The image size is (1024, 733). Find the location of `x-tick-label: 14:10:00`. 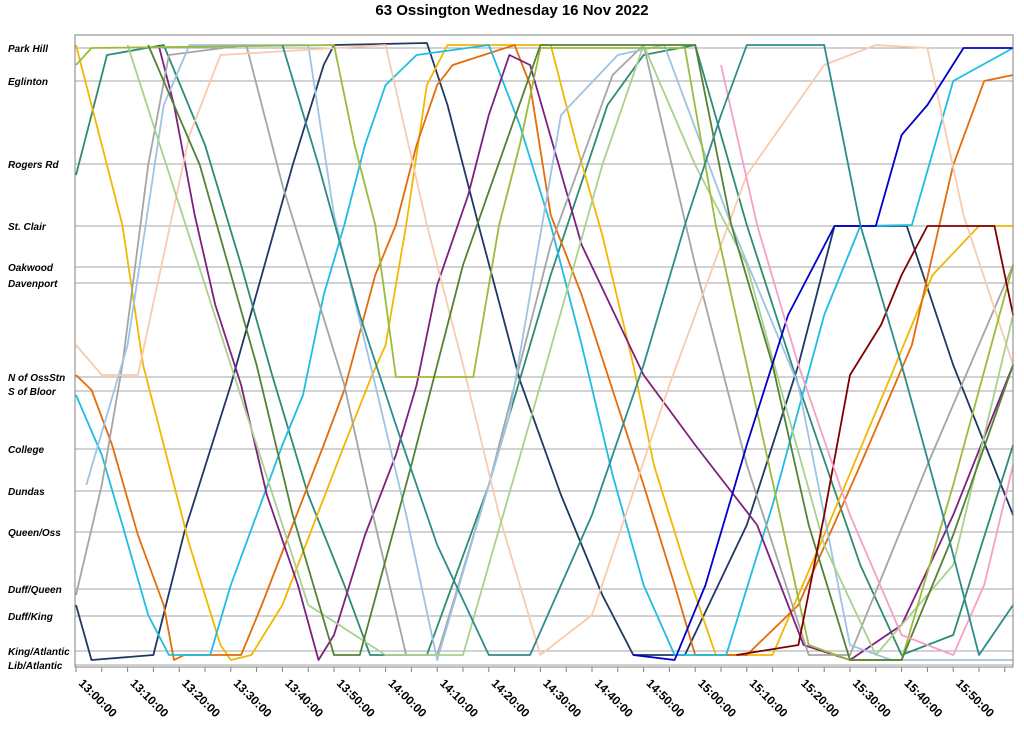

x-tick-label: 14:10:00 is located at coordinates (459, 698).